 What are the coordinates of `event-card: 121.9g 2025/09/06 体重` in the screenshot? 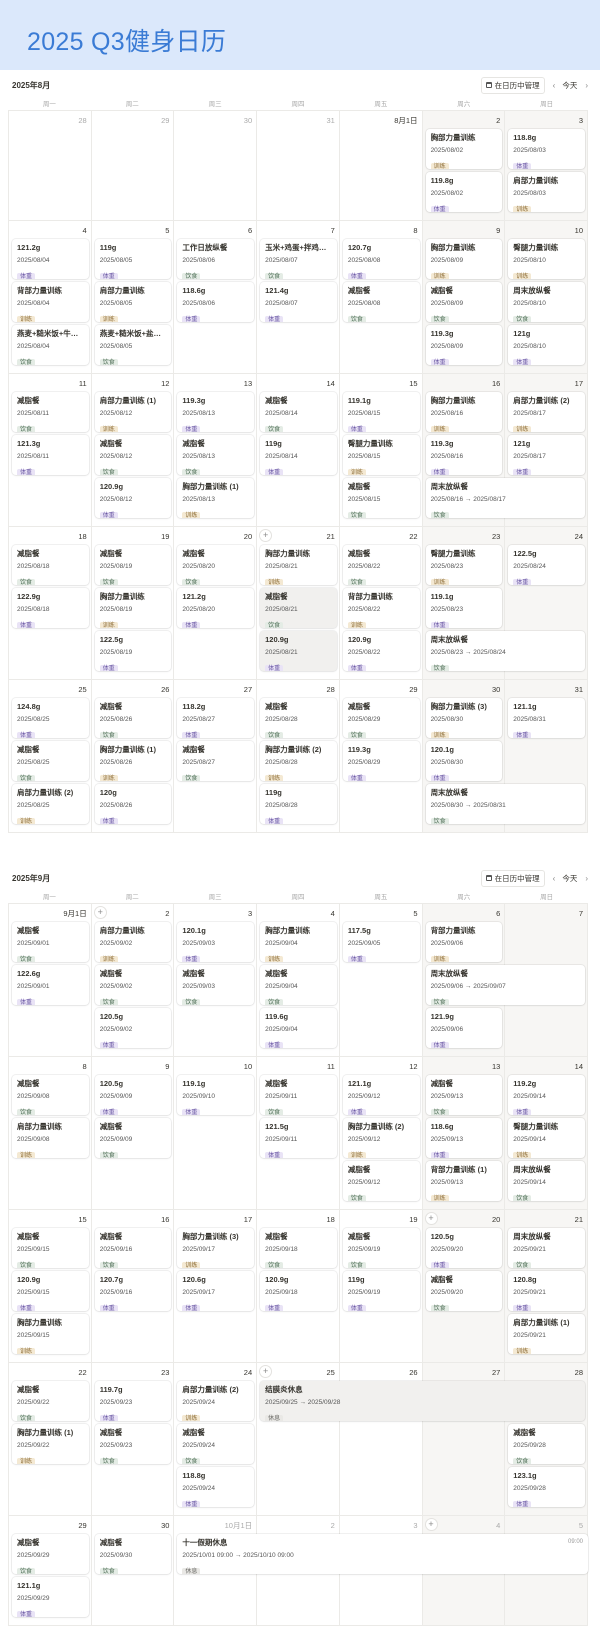 It's located at (464, 1028).